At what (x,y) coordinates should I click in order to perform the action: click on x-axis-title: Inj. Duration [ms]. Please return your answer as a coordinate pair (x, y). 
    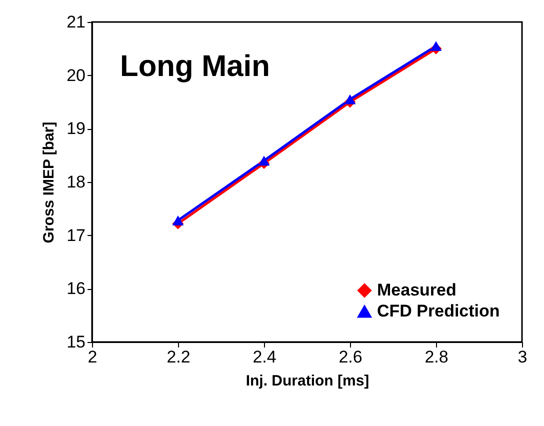
    Looking at the image, I should click on (308, 381).